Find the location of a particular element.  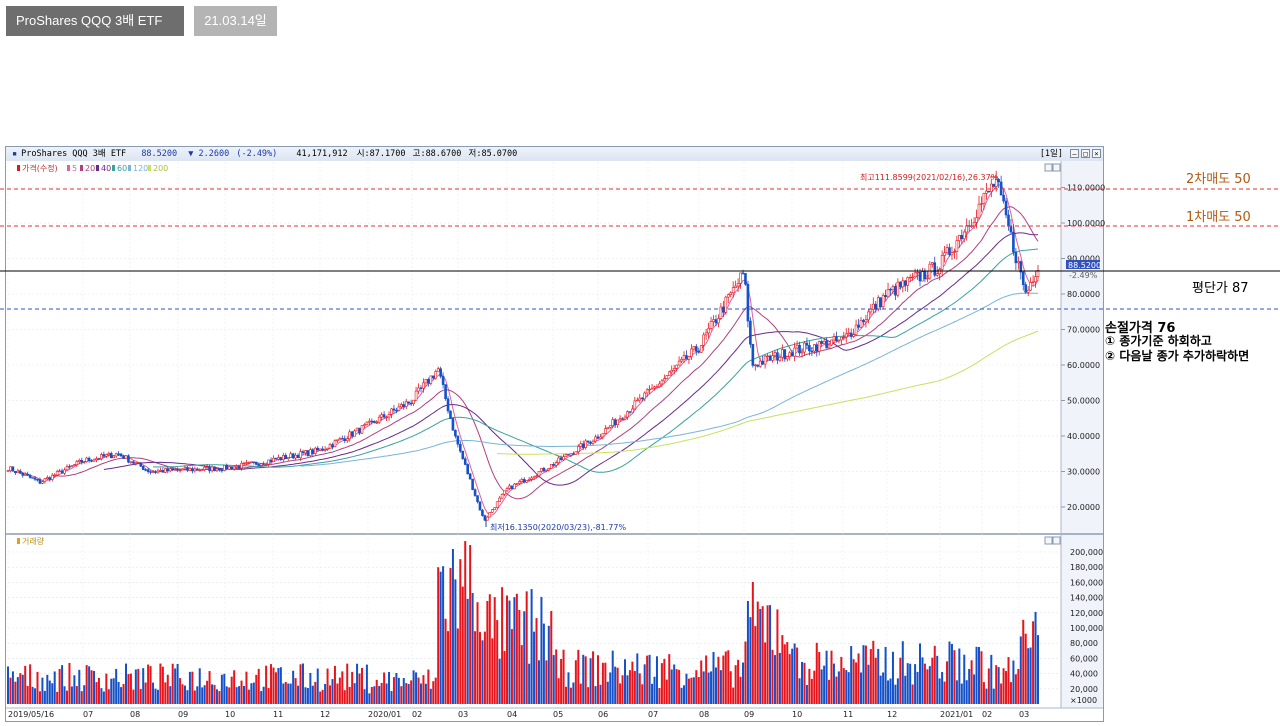

close-icon: × is located at coordinates (1096, 153).